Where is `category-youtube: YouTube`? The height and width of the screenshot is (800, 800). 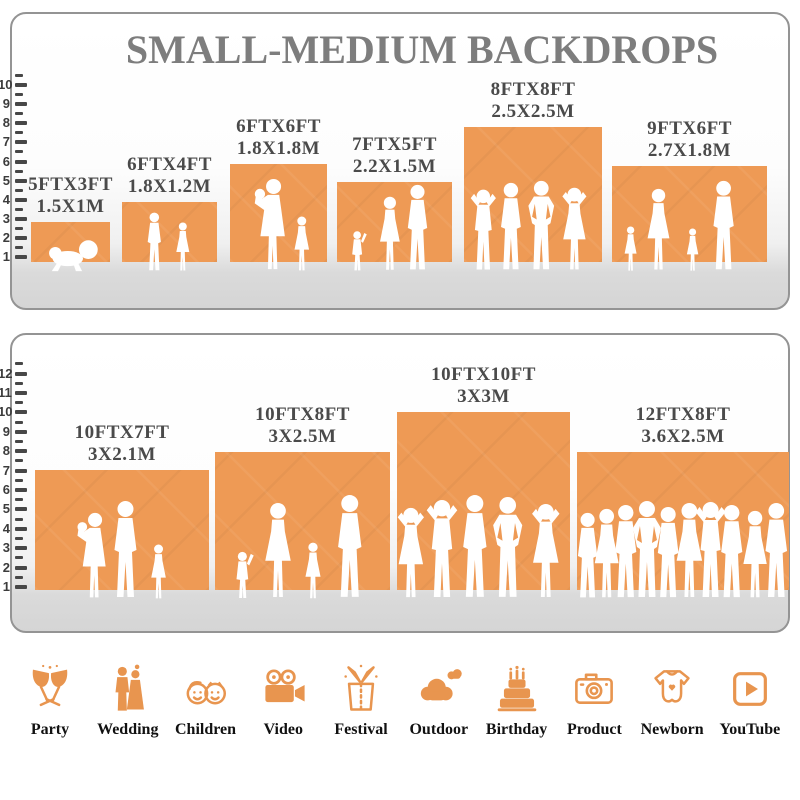
category-youtube: YouTube is located at coordinates (750, 712).